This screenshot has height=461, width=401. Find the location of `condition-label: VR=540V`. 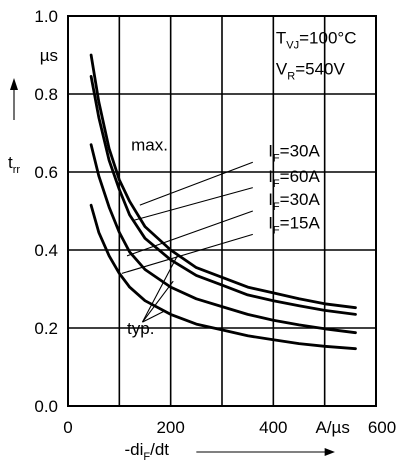

condition-label: VR=540V is located at coordinates (311, 70).